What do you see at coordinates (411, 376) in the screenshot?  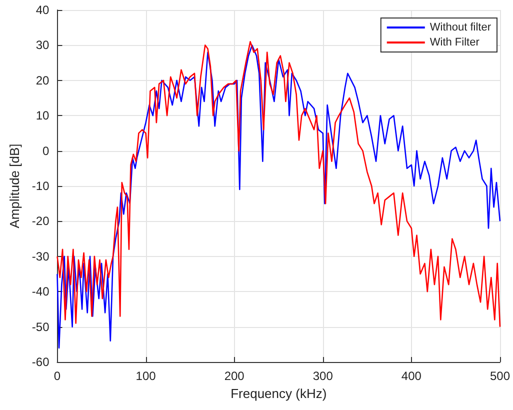 I see `x-tick-label: 400` at bounding box center [411, 376].